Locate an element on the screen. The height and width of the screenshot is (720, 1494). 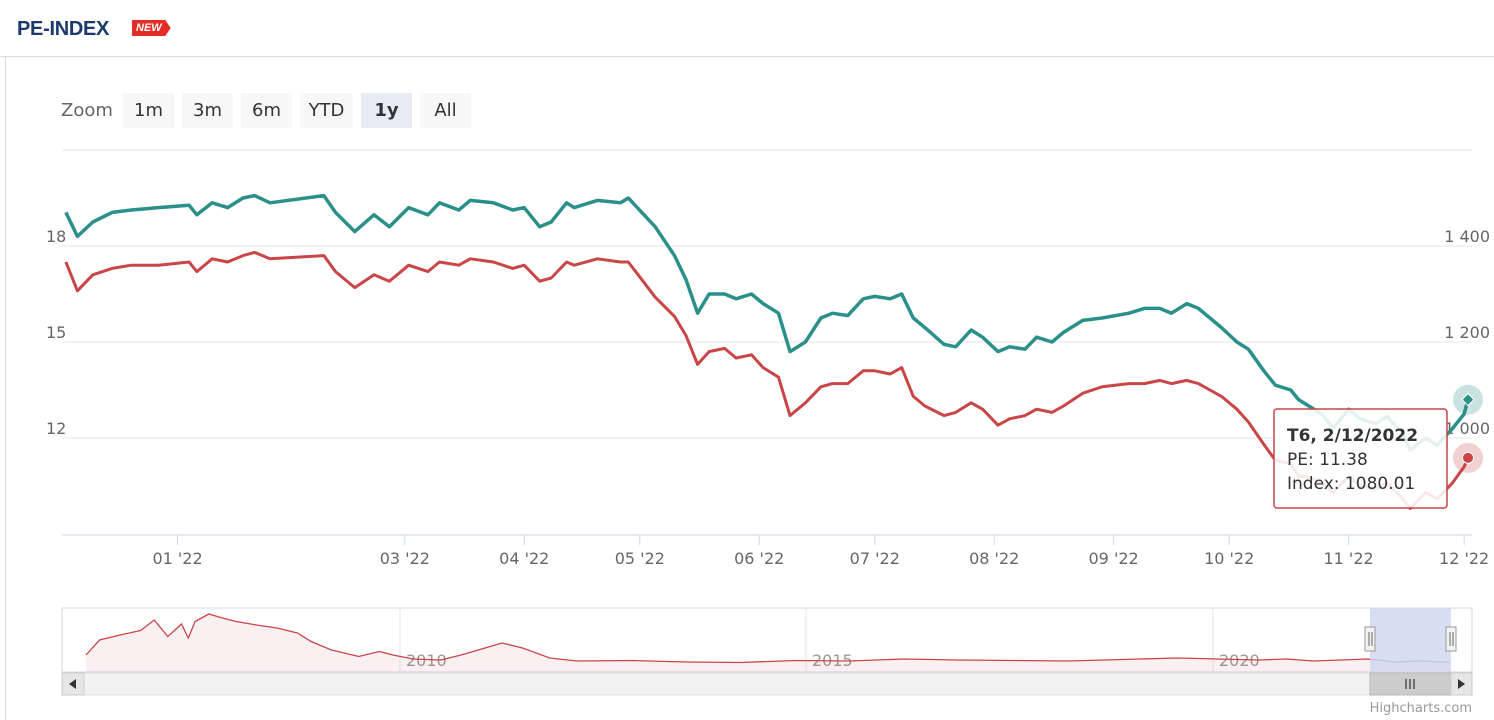
navigator-year-label: 2010 is located at coordinates (426, 660).